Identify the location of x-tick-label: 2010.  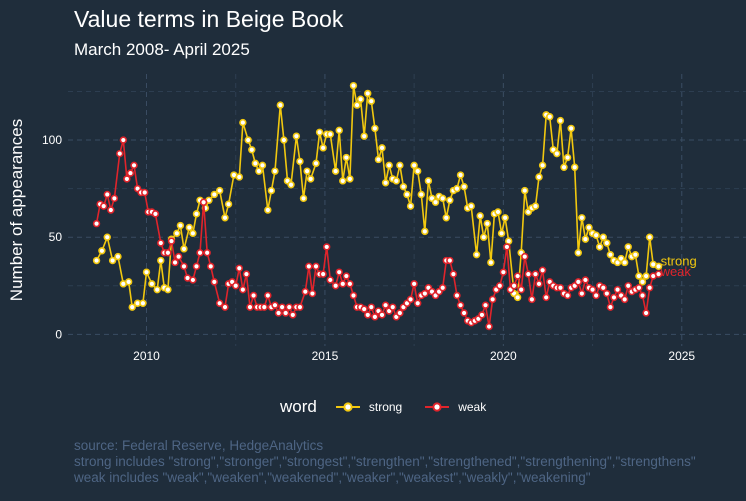
(146, 356).